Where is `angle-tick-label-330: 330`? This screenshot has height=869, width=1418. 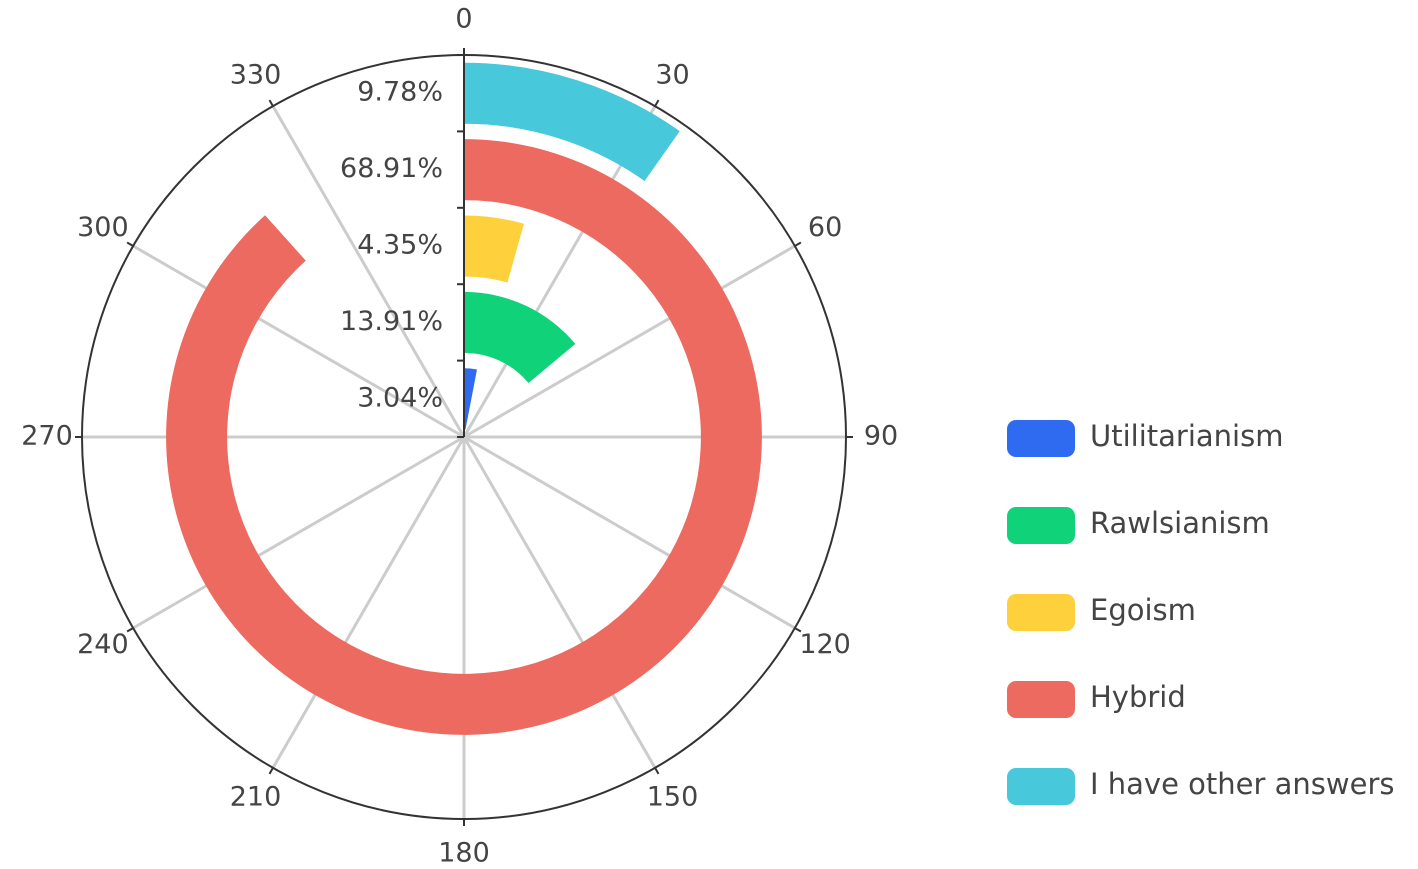 angle-tick-label-330: 330 is located at coordinates (256, 74).